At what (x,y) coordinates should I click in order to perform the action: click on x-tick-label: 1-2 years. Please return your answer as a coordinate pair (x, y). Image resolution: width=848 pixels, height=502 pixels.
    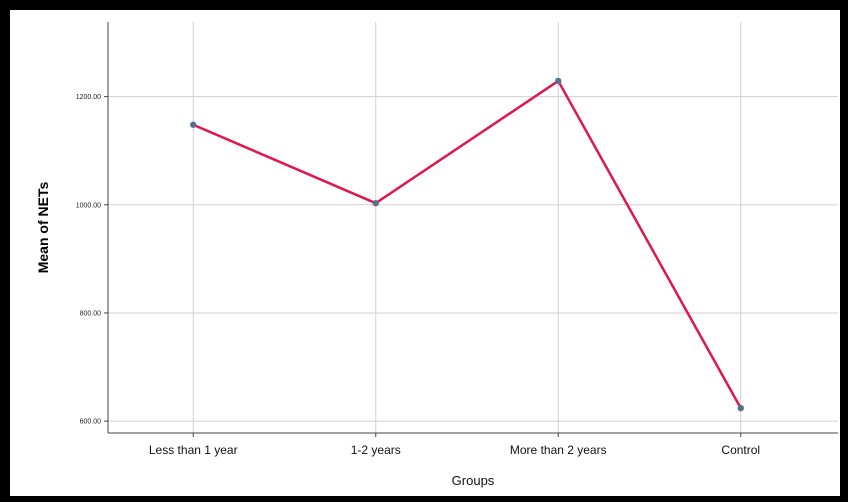
    Looking at the image, I should click on (376, 450).